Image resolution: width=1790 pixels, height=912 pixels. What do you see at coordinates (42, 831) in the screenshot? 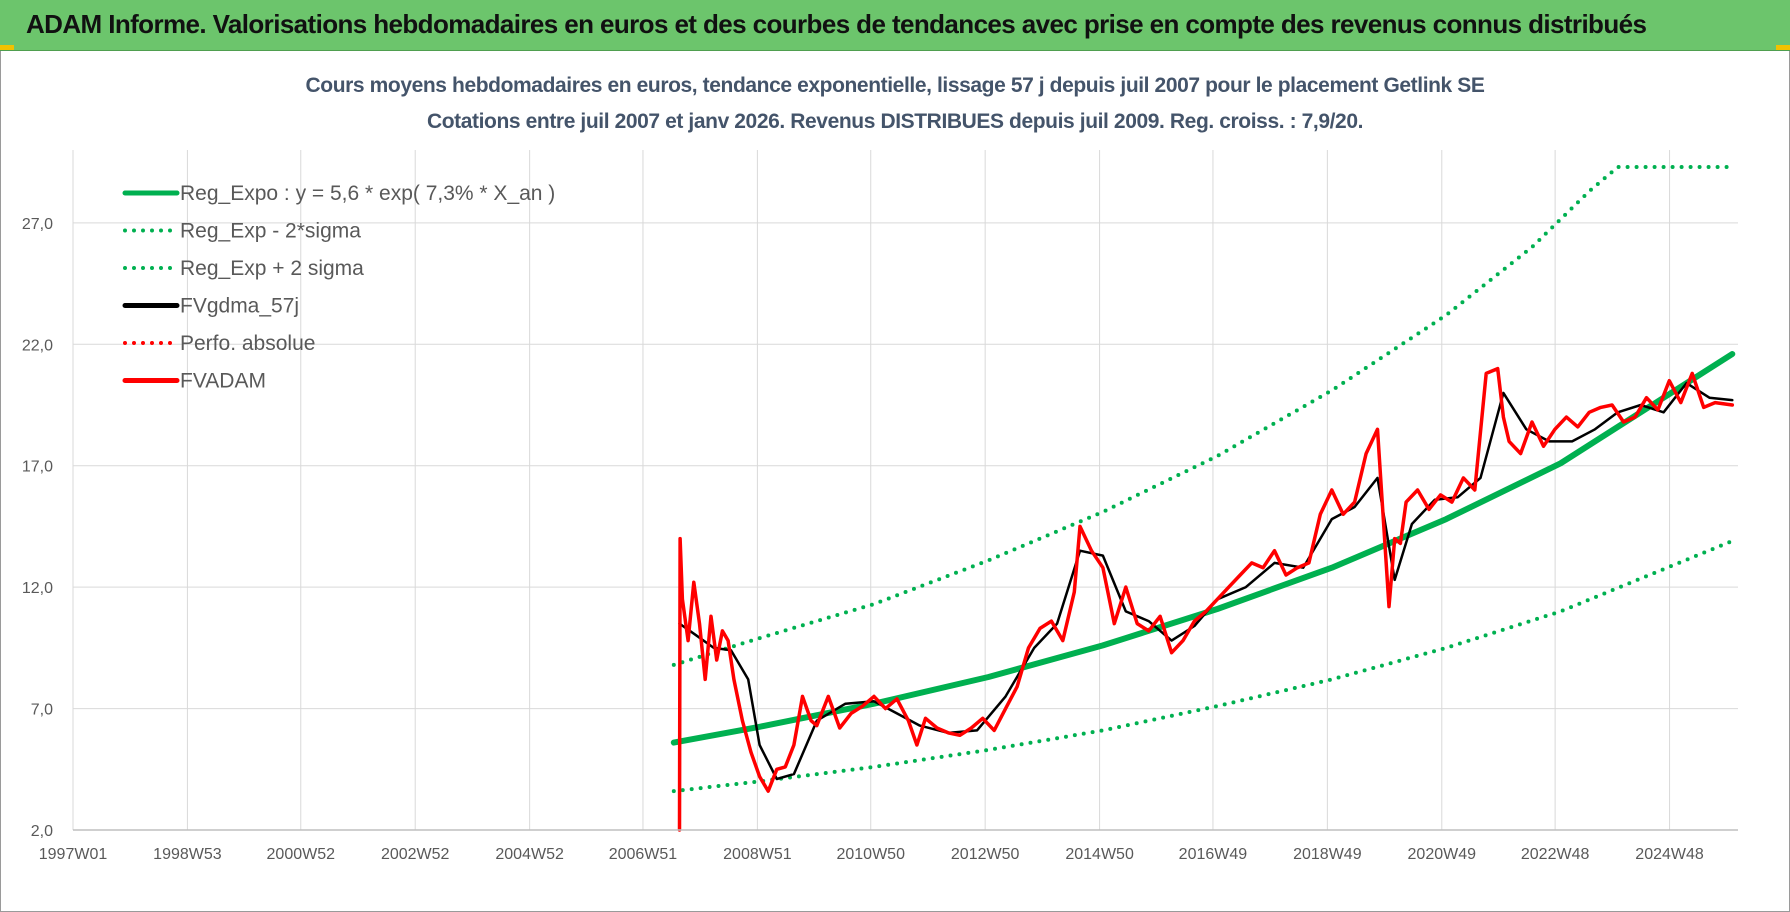
I see `y-tick-label: 2,0` at bounding box center [42, 831].